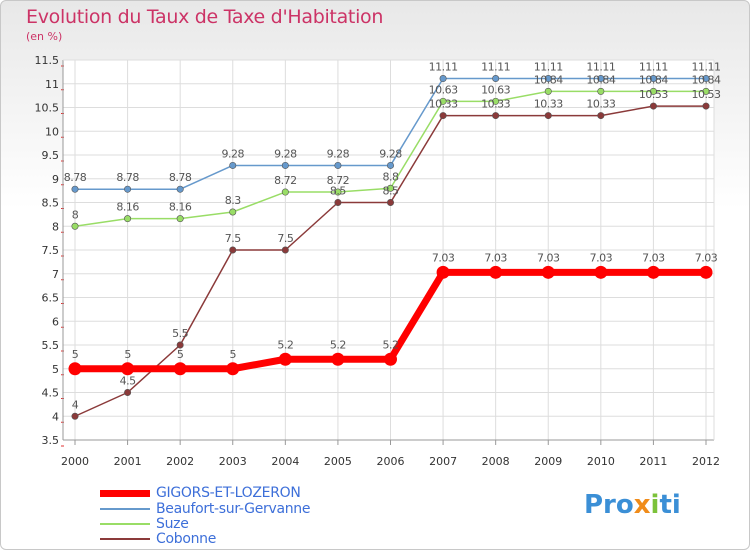 Image resolution: width=750 pixels, height=550 pixels. What do you see at coordinates (52, 84) in the screenshot?
I see `y-tick-label: 11` at bounding box center [52, 84].